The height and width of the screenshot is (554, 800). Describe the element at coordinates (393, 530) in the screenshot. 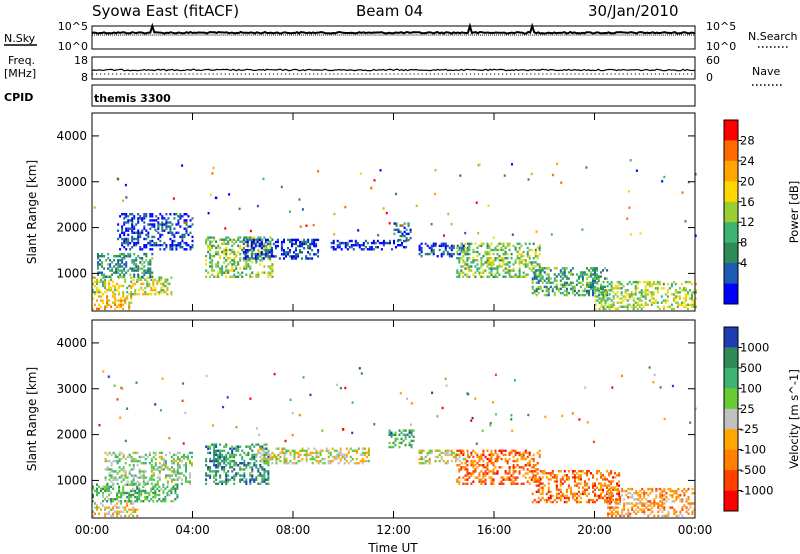

I see `x-tick-label: 12:00` at that location.